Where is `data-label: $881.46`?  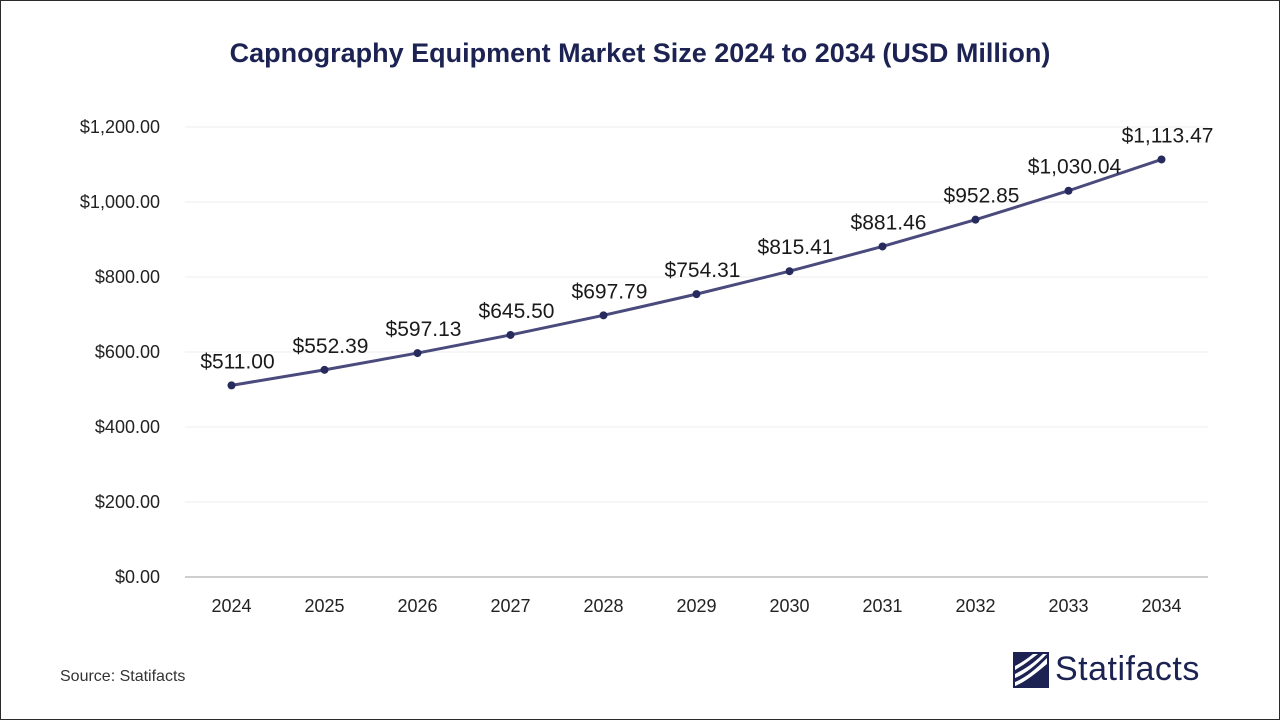 data-label: $881.46 is located at coordinates (889, 222).